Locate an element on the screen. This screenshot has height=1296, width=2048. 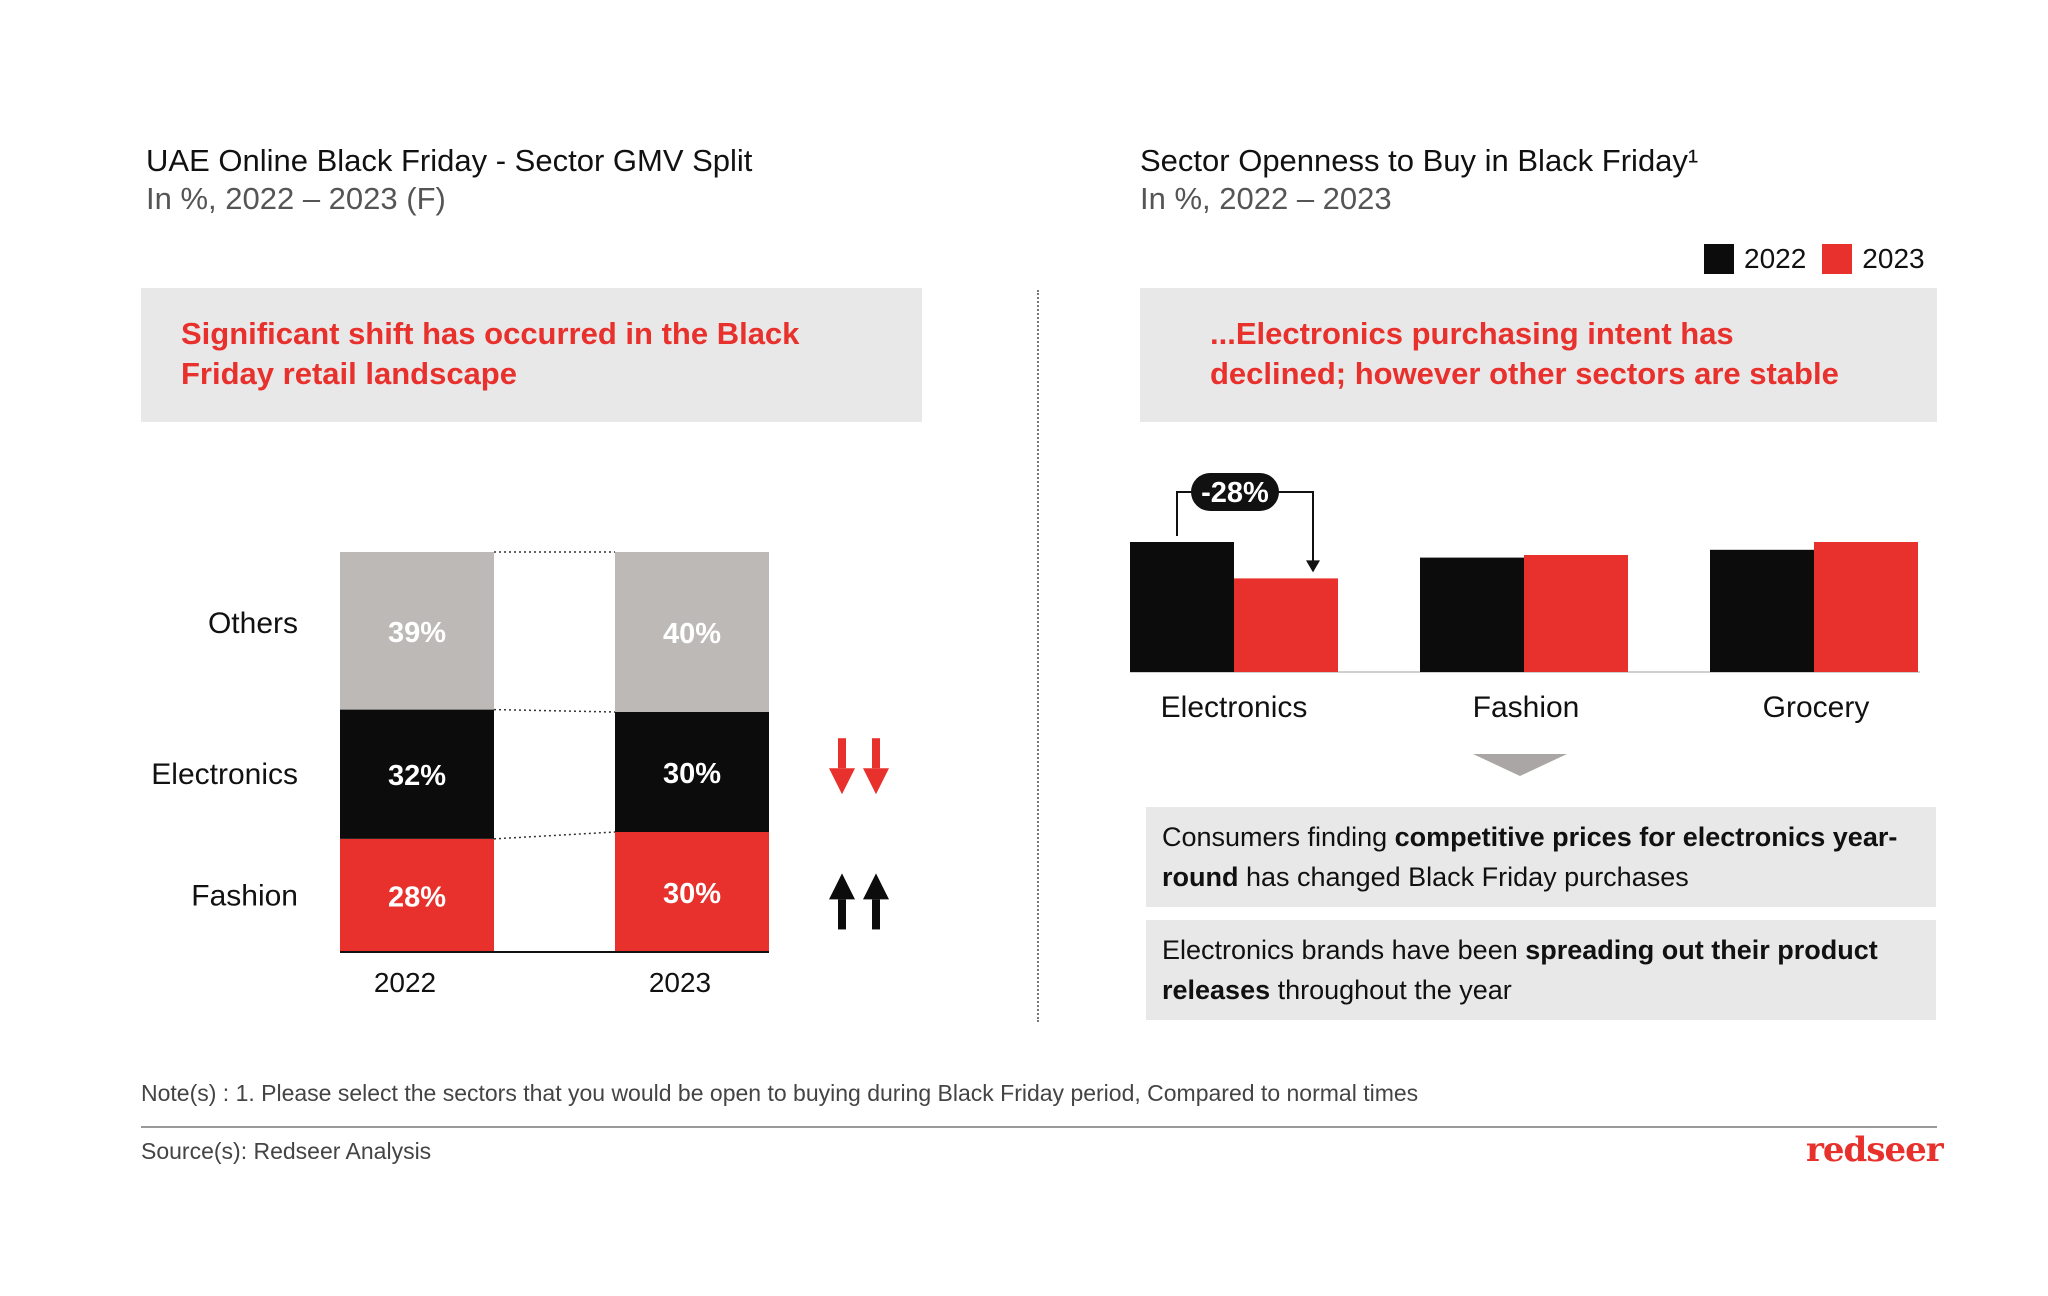
x-tick-fashion: Fashion is located at coordinates (1526, 707).